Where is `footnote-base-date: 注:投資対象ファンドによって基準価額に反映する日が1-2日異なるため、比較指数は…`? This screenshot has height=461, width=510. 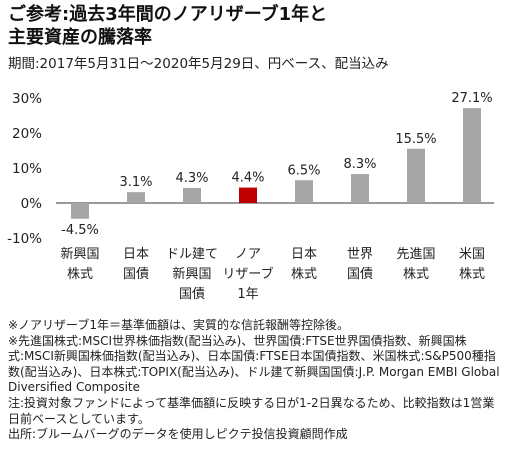 footnote-base-date: 注:投資対象ファンドによって基準価額に反映する日が1-2日異なるため、比較指数は… is located at coordinates (251, 410).